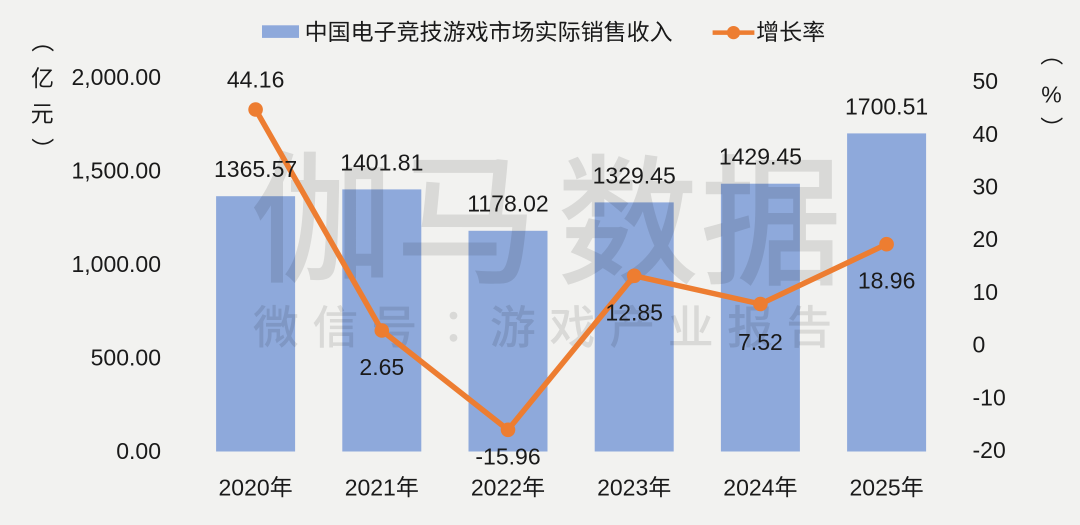  What do you see at coordinates (381, 162) in the screenshot?
I see `svg-text: 1401.81` at bounding box center [381, 162].